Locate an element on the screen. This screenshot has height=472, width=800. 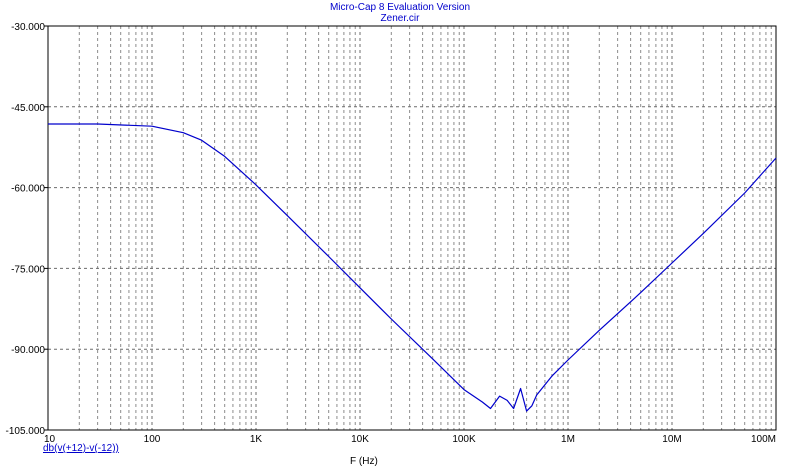
x-tick-label: 100K is located at coordinates (464, 439).